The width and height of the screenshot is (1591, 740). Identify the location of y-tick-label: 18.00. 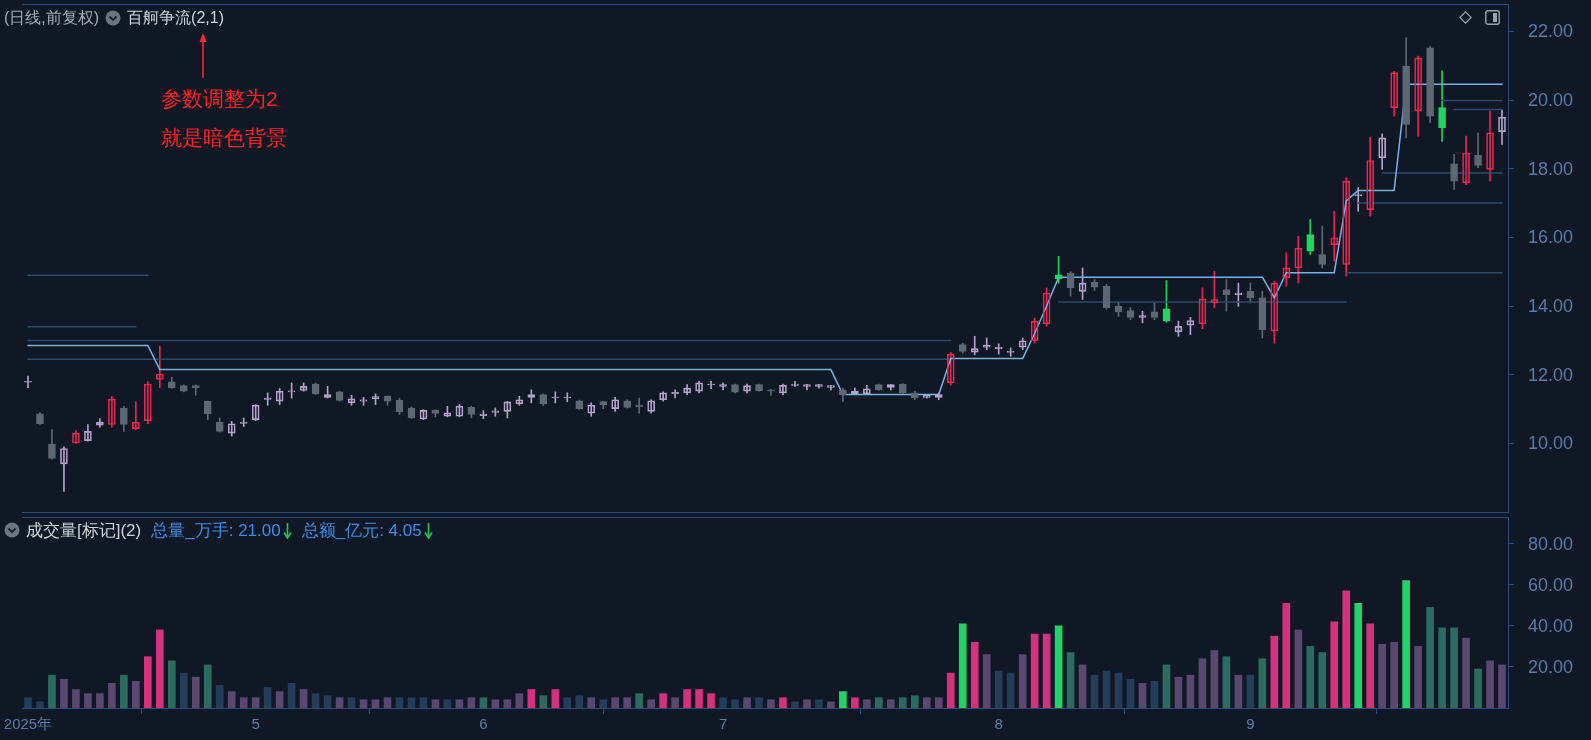
(1551, 168).